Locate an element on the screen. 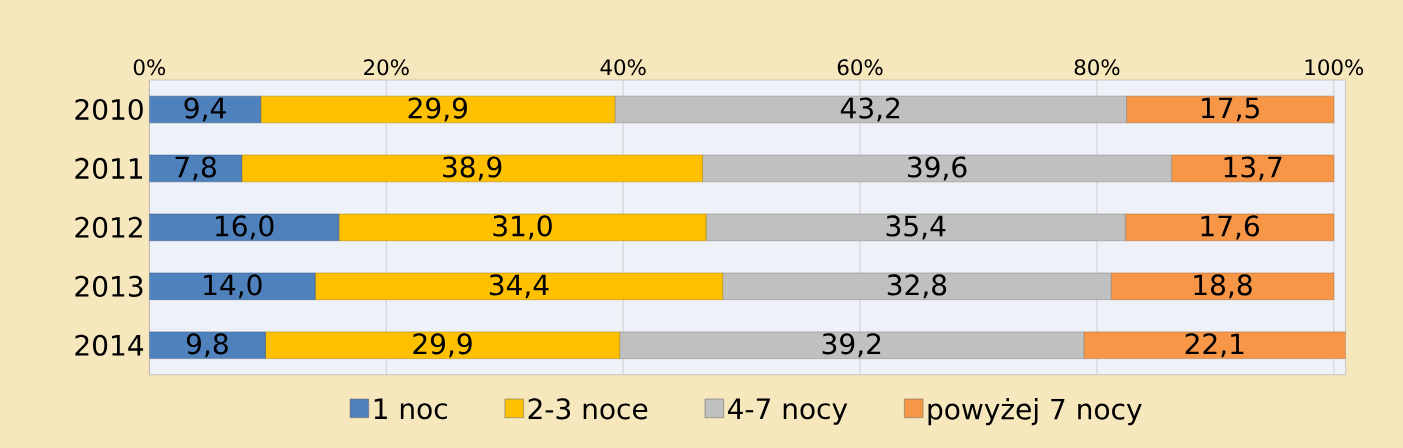  data-label: 38,9 is located at coordinates (472, 168).